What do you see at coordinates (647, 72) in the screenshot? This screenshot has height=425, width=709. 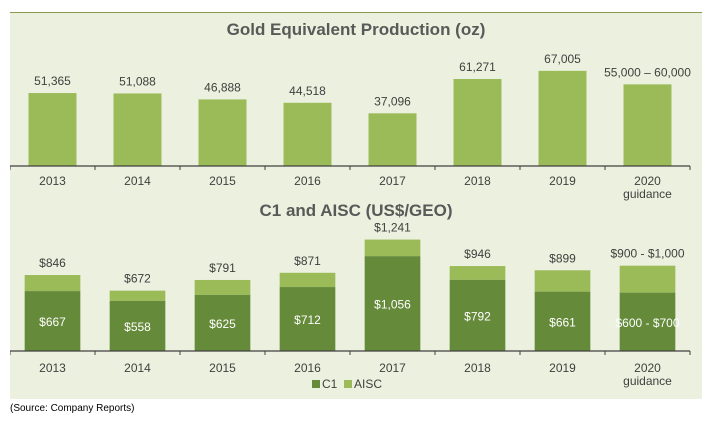 I see `production-value-label: 55,000 – 60,000` at bounding box center [647, 72].